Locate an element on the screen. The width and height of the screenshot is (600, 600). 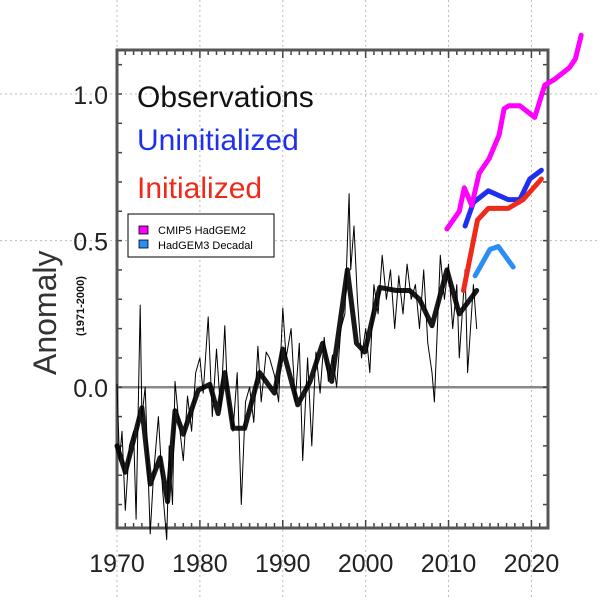
legend-label-cmip5: CMIP5 HadGEM2 is located at coordinates (202, 231).